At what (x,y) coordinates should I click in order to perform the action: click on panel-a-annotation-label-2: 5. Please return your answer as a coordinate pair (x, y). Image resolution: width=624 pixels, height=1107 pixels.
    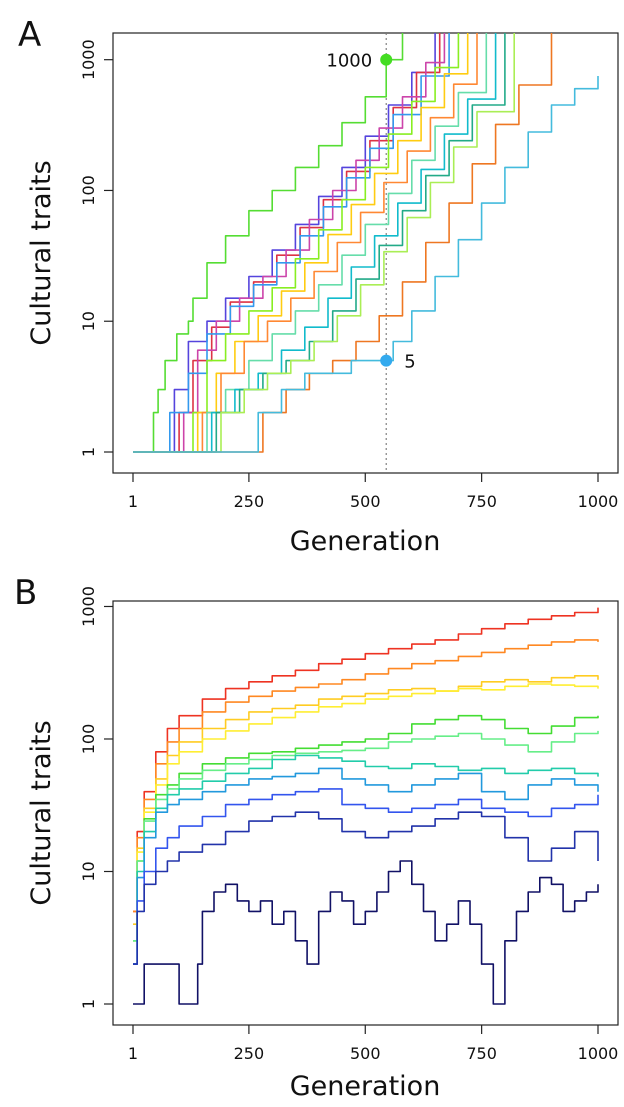
    Looking at the image, I should click on (409, 362).